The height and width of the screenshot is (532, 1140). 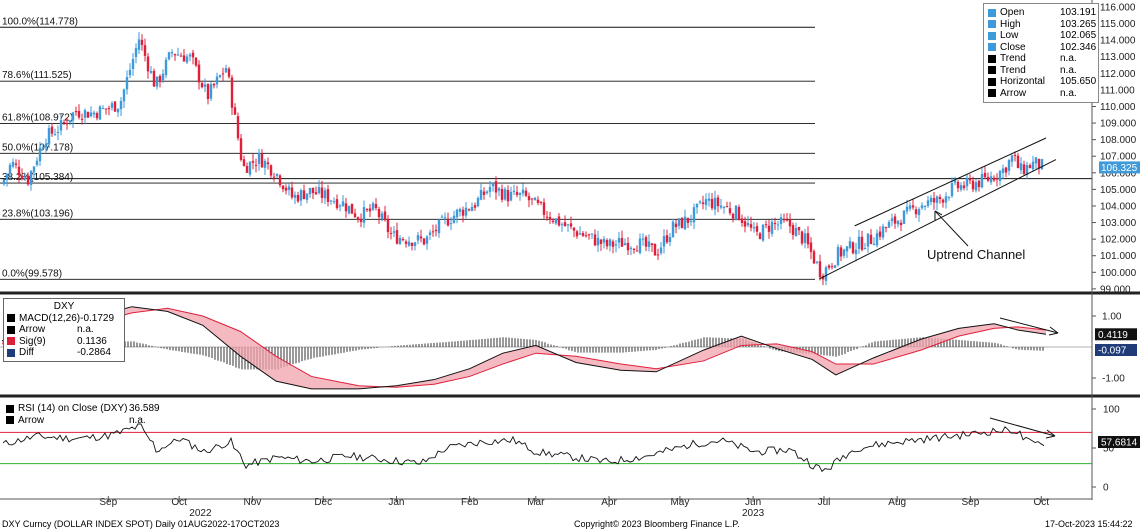 I want to click on macd-legend-item: Diff -0.2864, so click(x=64, y=353).